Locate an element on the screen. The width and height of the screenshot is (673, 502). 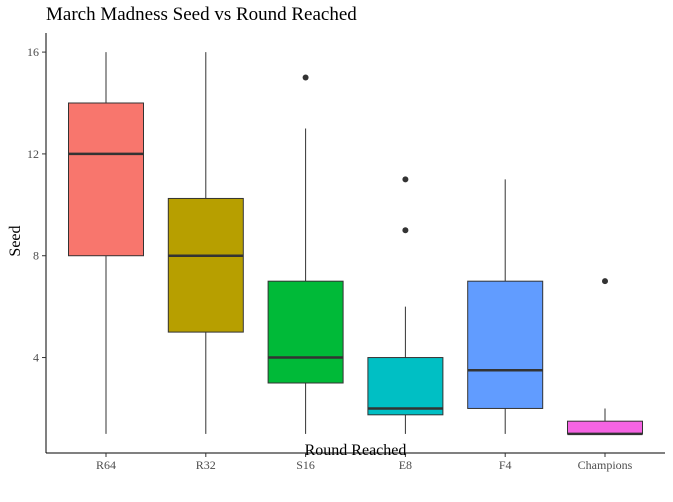
y-tick-label: 12 is located at coordinates (33, 154).